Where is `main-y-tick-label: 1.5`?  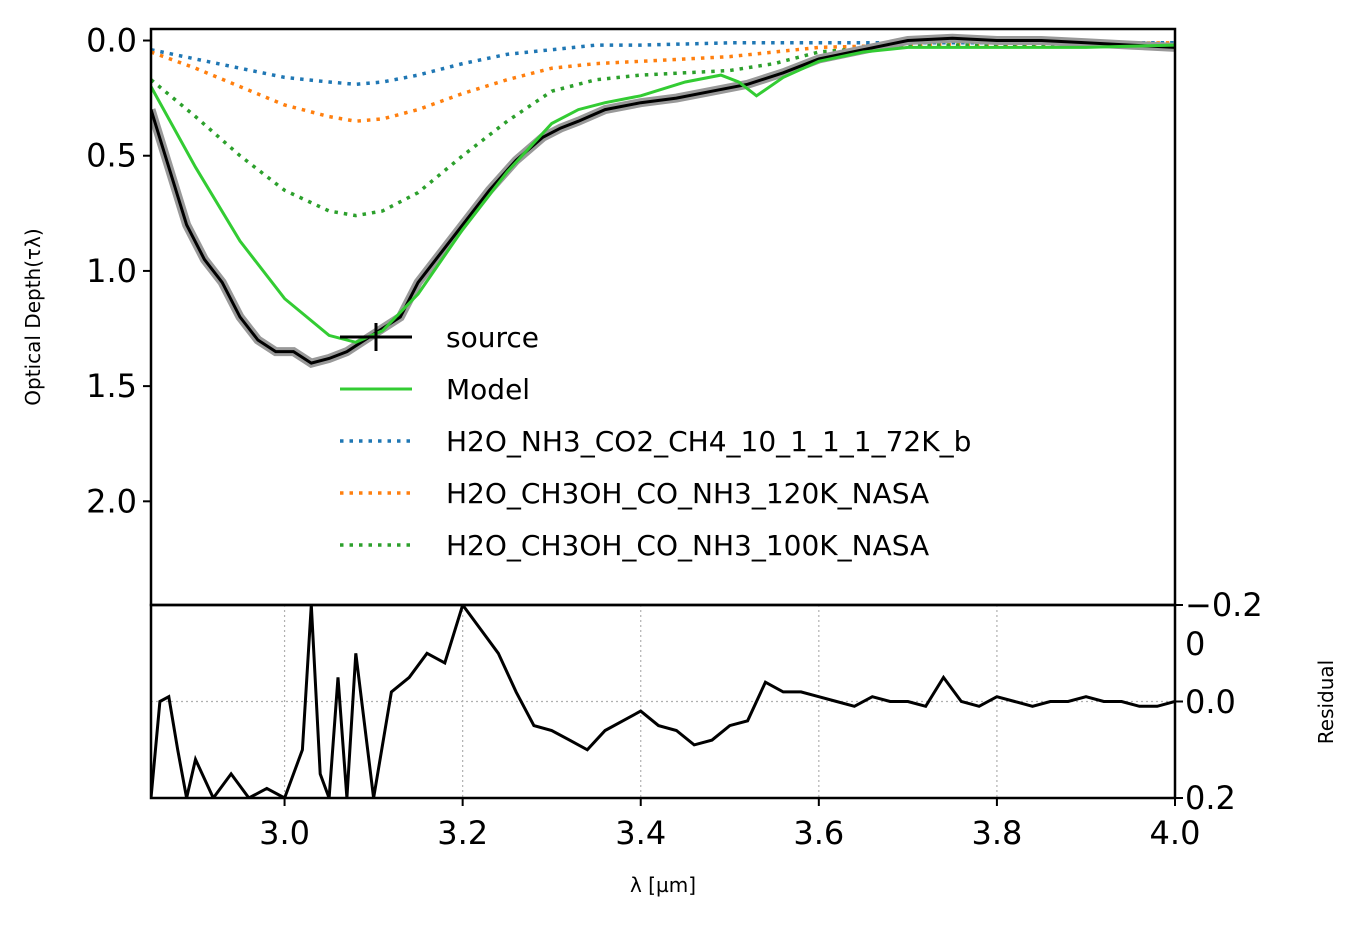 main-y-tick-label: 1.5 is located at coordinates (111, 386).